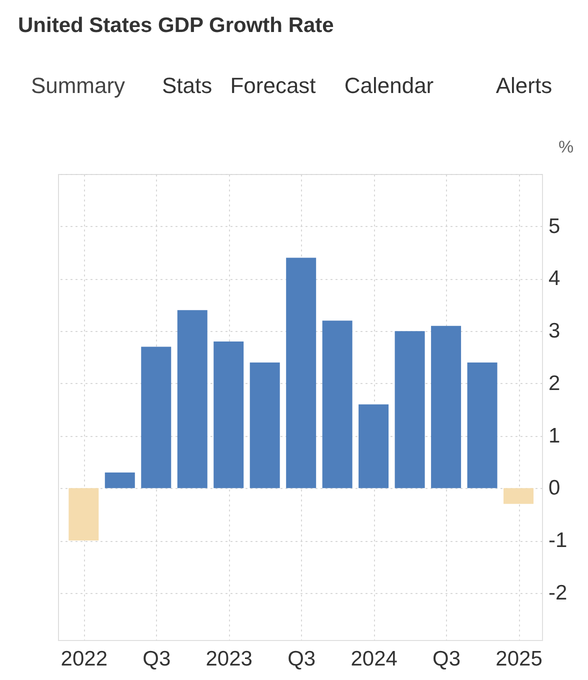 The image size is (588, 680). I want to click on y-tick-label: 2, so click(554, 383).